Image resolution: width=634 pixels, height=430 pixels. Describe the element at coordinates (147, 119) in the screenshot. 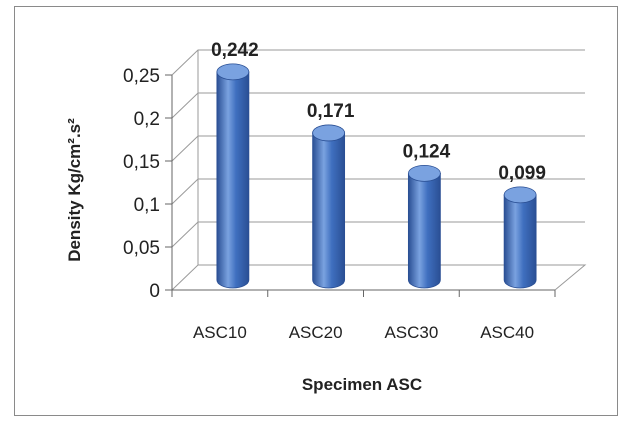

I see `y-tick-label: 0,2` at that location.